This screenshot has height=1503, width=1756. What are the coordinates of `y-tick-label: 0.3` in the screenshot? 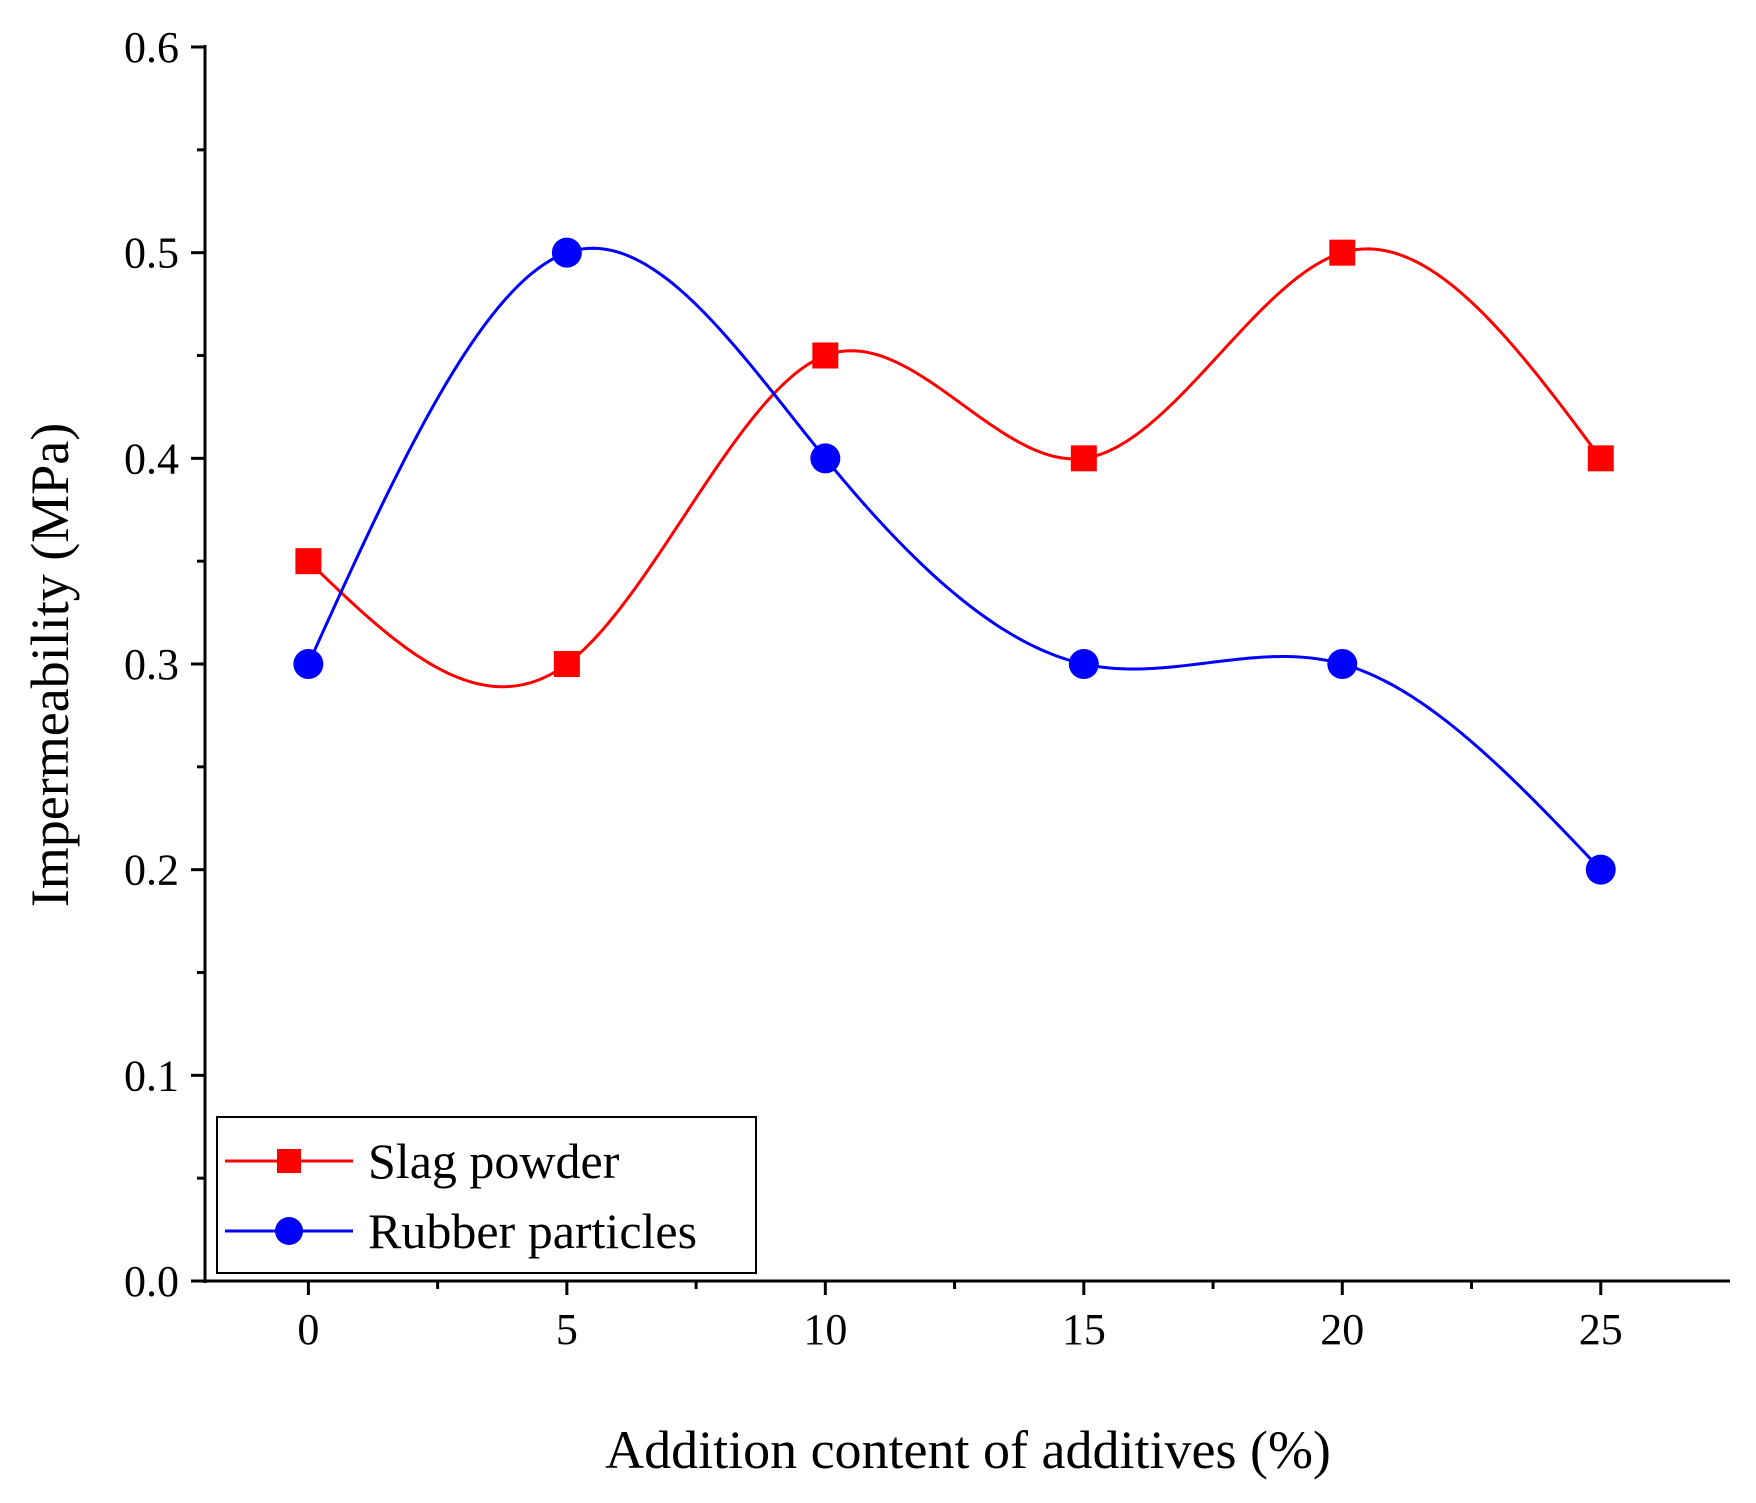 It's located at (151, 664).